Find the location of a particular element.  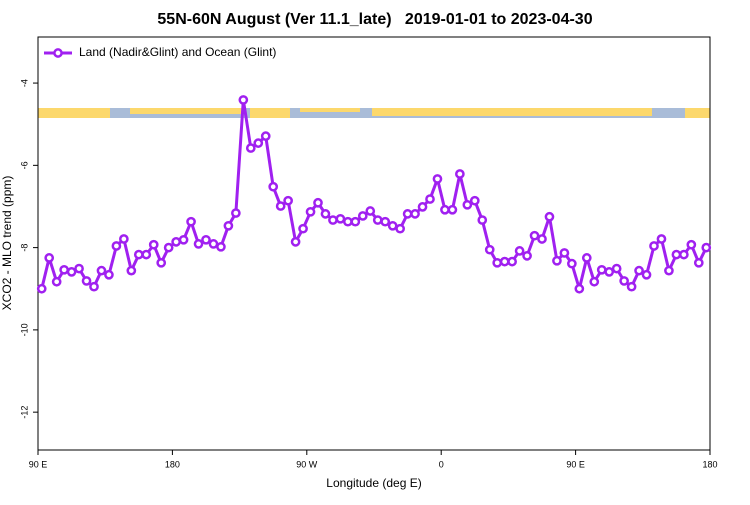

y-axis-label: XCO2 - MLO trend (ppm) is located at coordinates (7, 243).